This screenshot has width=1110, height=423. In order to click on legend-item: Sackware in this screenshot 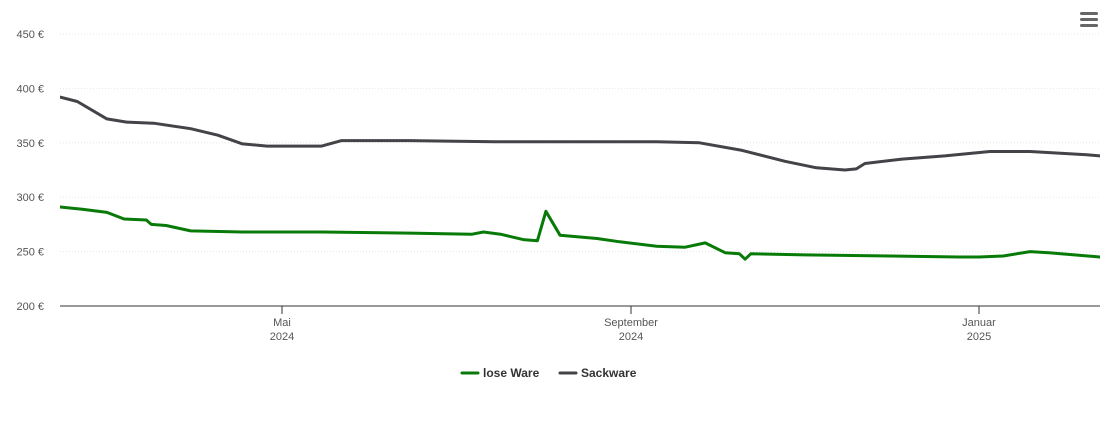, I will do `click(597, 373)`.